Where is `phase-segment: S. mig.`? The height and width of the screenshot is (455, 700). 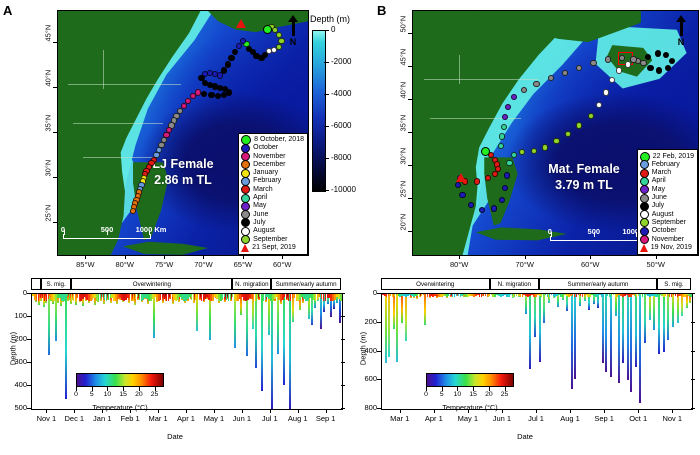 phase-segment: S. mig. is located at coordinates (56, 284).